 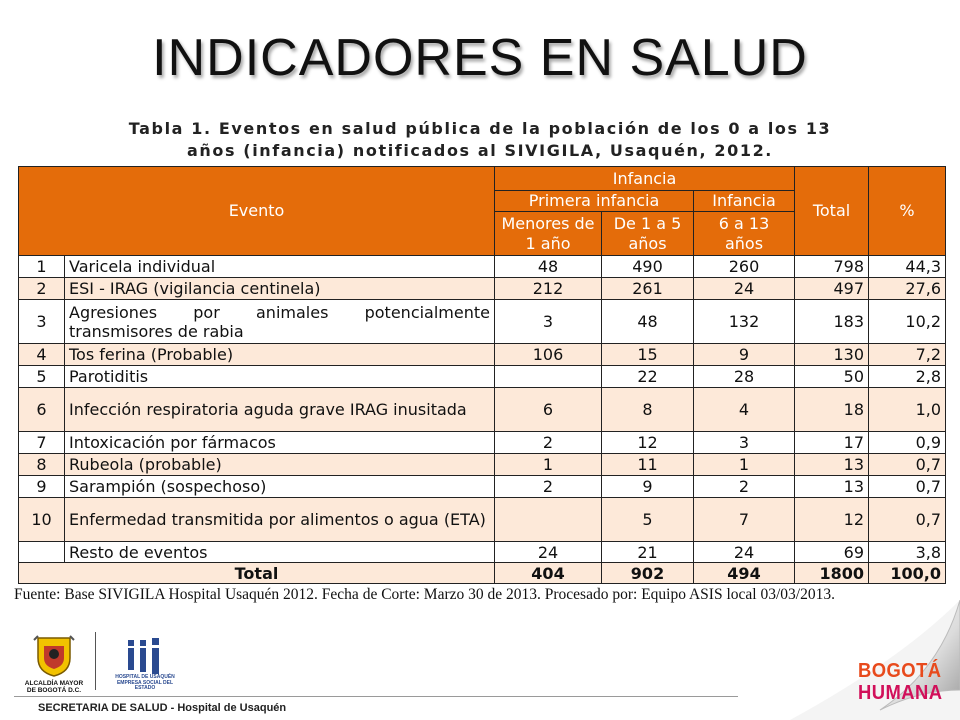 What do you see at coordinates (41, 266) in the screenshot?
I see `row-number: 1` at bounding box center [41, 266].